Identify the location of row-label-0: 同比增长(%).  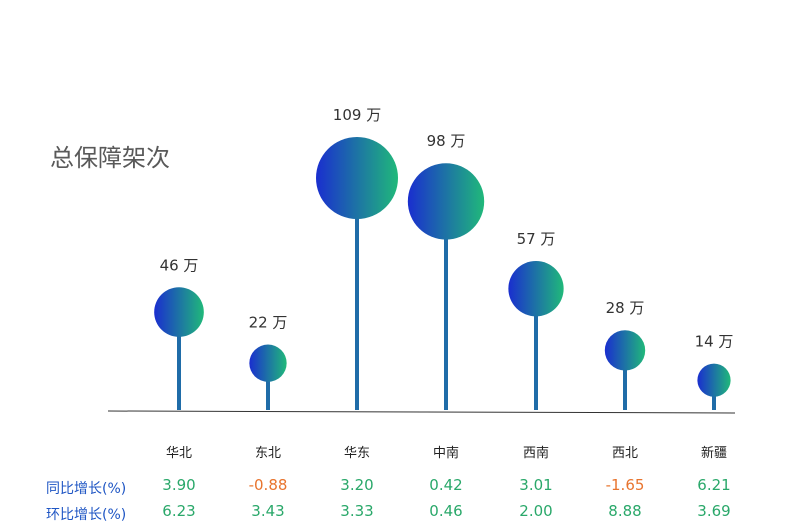
(86, 489).